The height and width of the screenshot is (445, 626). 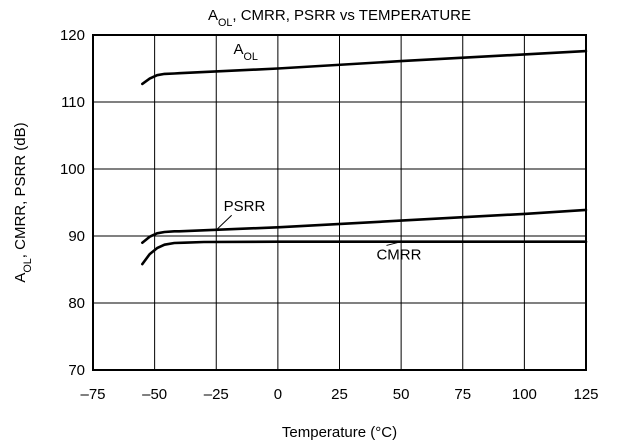 I want to click on x-tick-label: 100, so click(x=524, y=394).